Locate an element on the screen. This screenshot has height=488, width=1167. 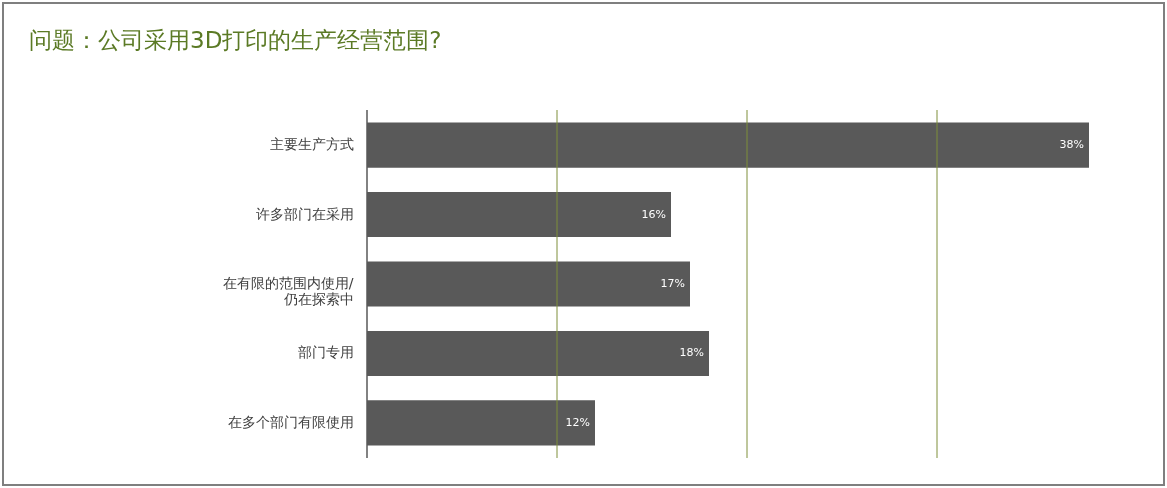
data-label: 12% is located at coordinates (577, 422).